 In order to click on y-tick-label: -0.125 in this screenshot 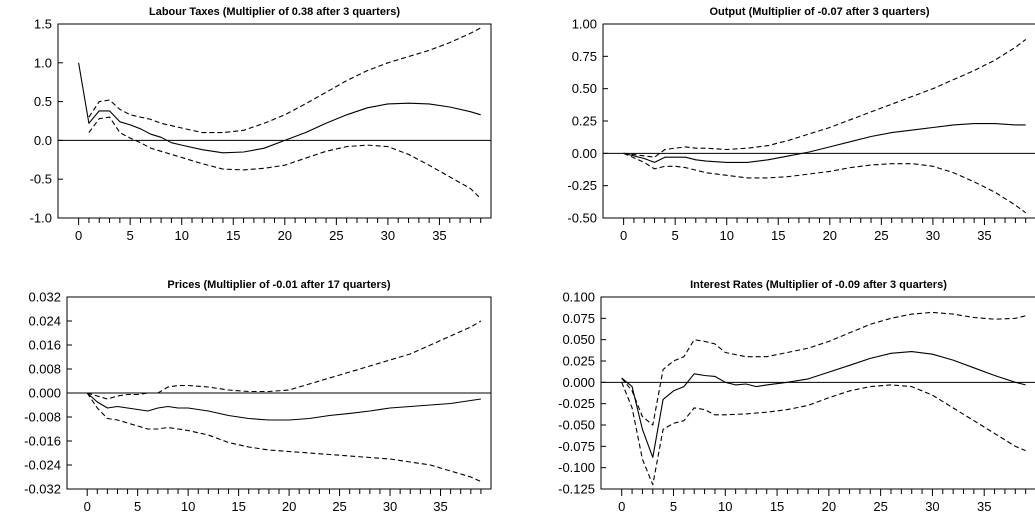, I will do `click(576, 489)`.